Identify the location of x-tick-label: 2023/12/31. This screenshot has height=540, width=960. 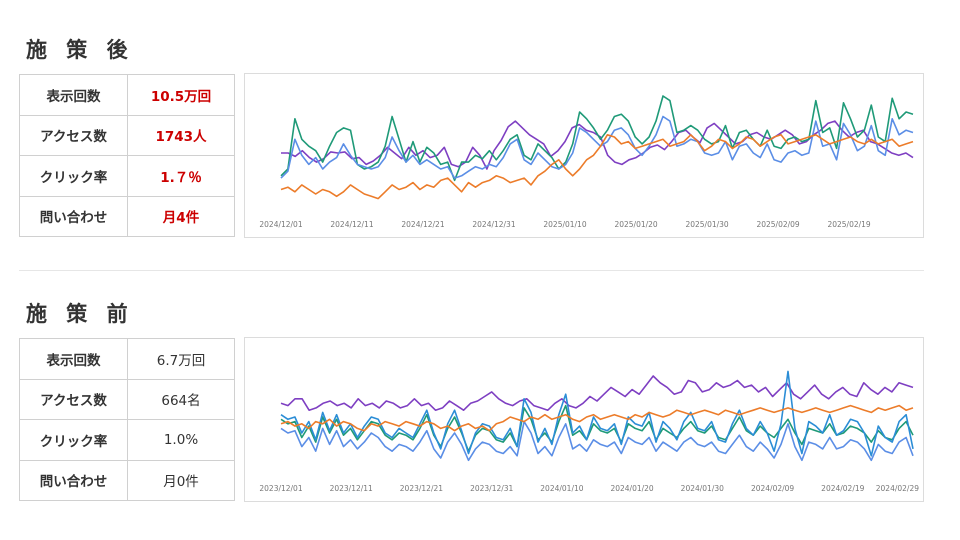
(491, 488).